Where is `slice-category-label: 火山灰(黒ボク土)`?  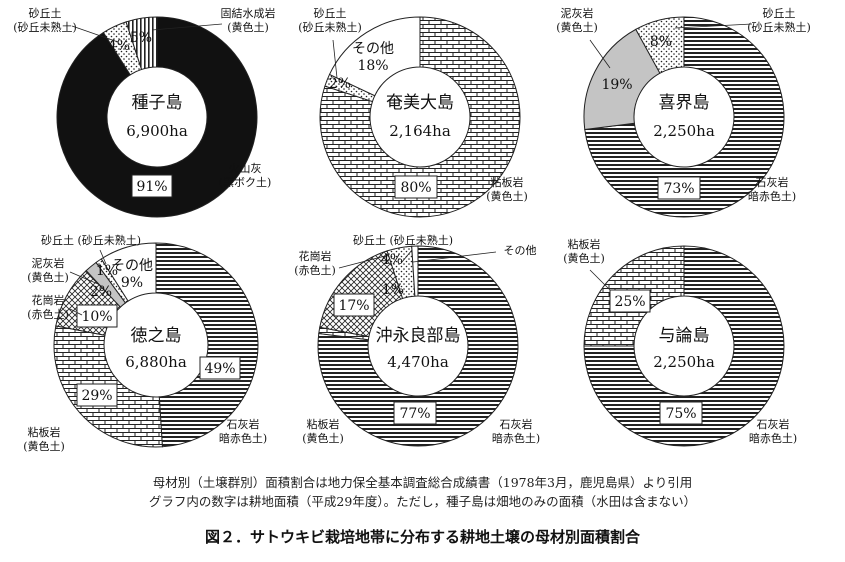
slice-category-label: 火山灰(黒ボク土) is located at coordinates (245, 175).